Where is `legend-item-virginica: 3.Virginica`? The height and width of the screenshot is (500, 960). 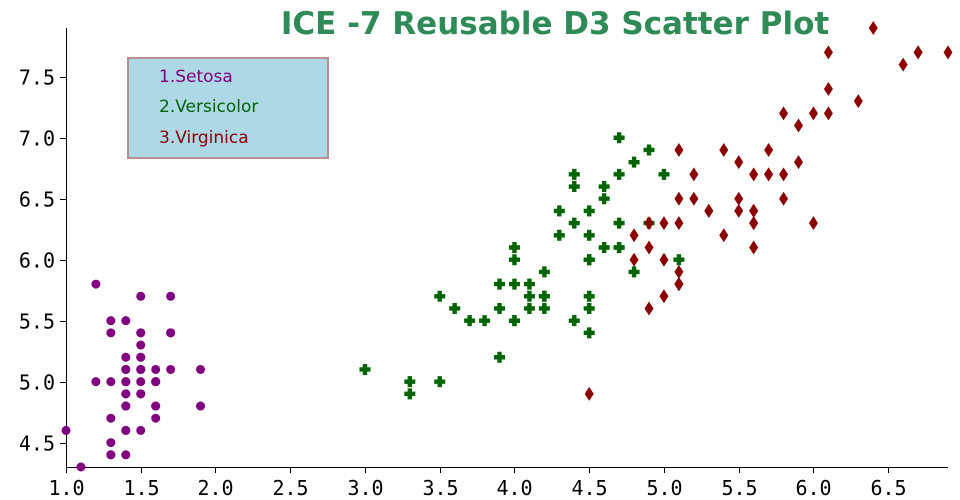 legend-item-virginica: 3.Virginica is located at coordinates (204, 138).